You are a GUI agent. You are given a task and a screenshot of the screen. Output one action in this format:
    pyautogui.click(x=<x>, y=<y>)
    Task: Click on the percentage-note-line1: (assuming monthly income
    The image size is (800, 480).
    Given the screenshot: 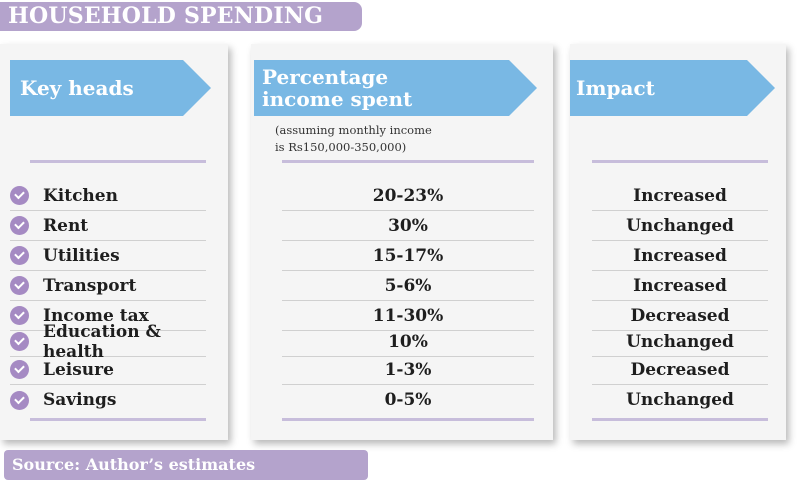 What is the action you would take?
    pyautogui.click(x=353, y=130)
    